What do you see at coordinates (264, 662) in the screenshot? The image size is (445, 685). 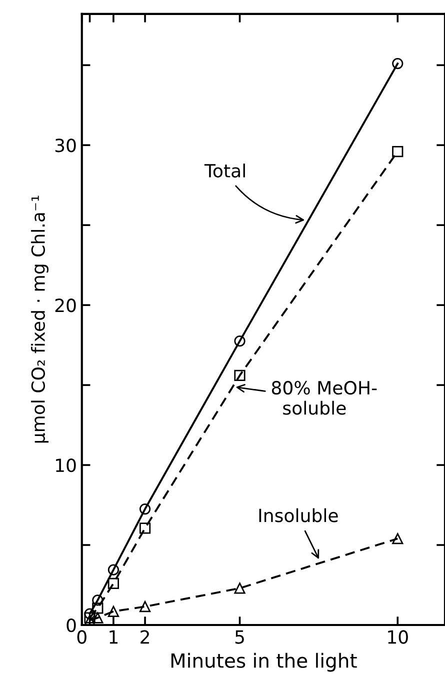 I see `x-axis-title: Minutes in the light` at bounding box center [264, 662].